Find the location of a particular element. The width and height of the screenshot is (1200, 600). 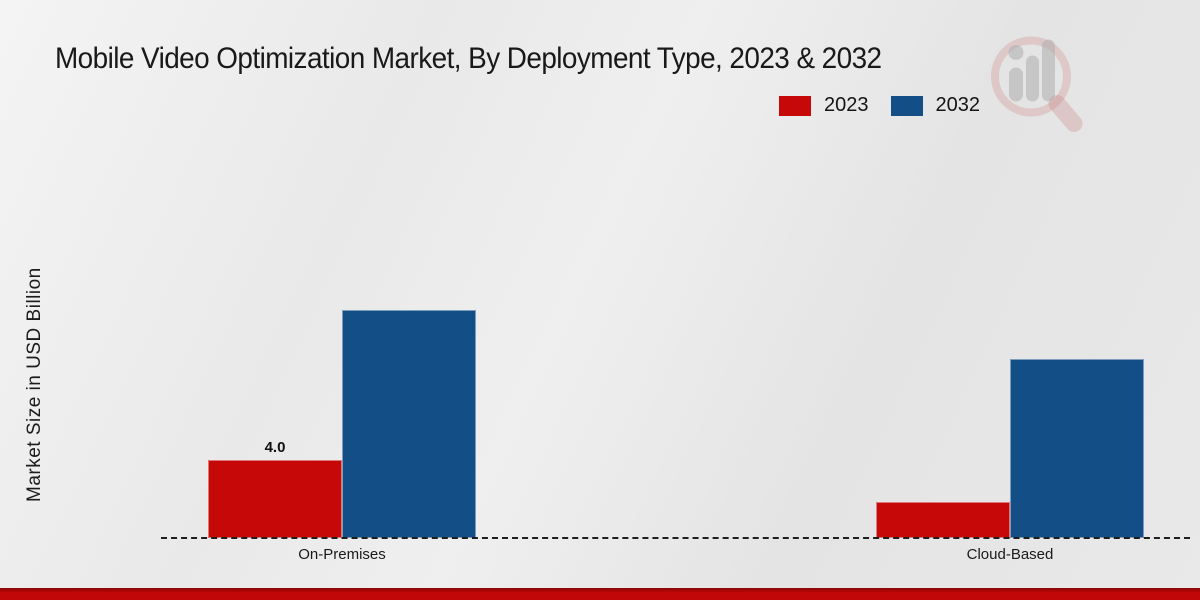

bar-column-cloud-based-2023 is located at coordinates (943, 319).